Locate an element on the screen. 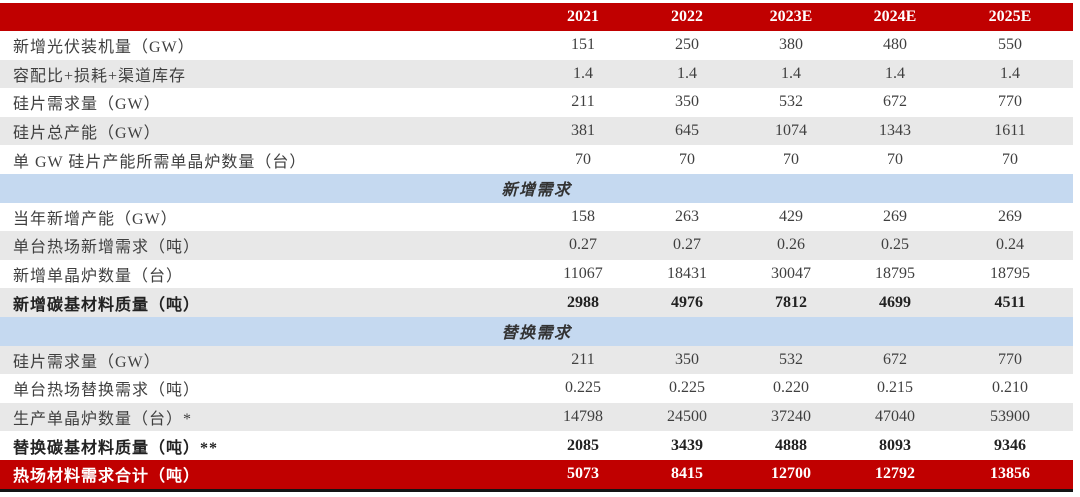  table-row: 硅片总产能（GW） 381 645 1074 1343 1611 is located at coordinates (536, 131).